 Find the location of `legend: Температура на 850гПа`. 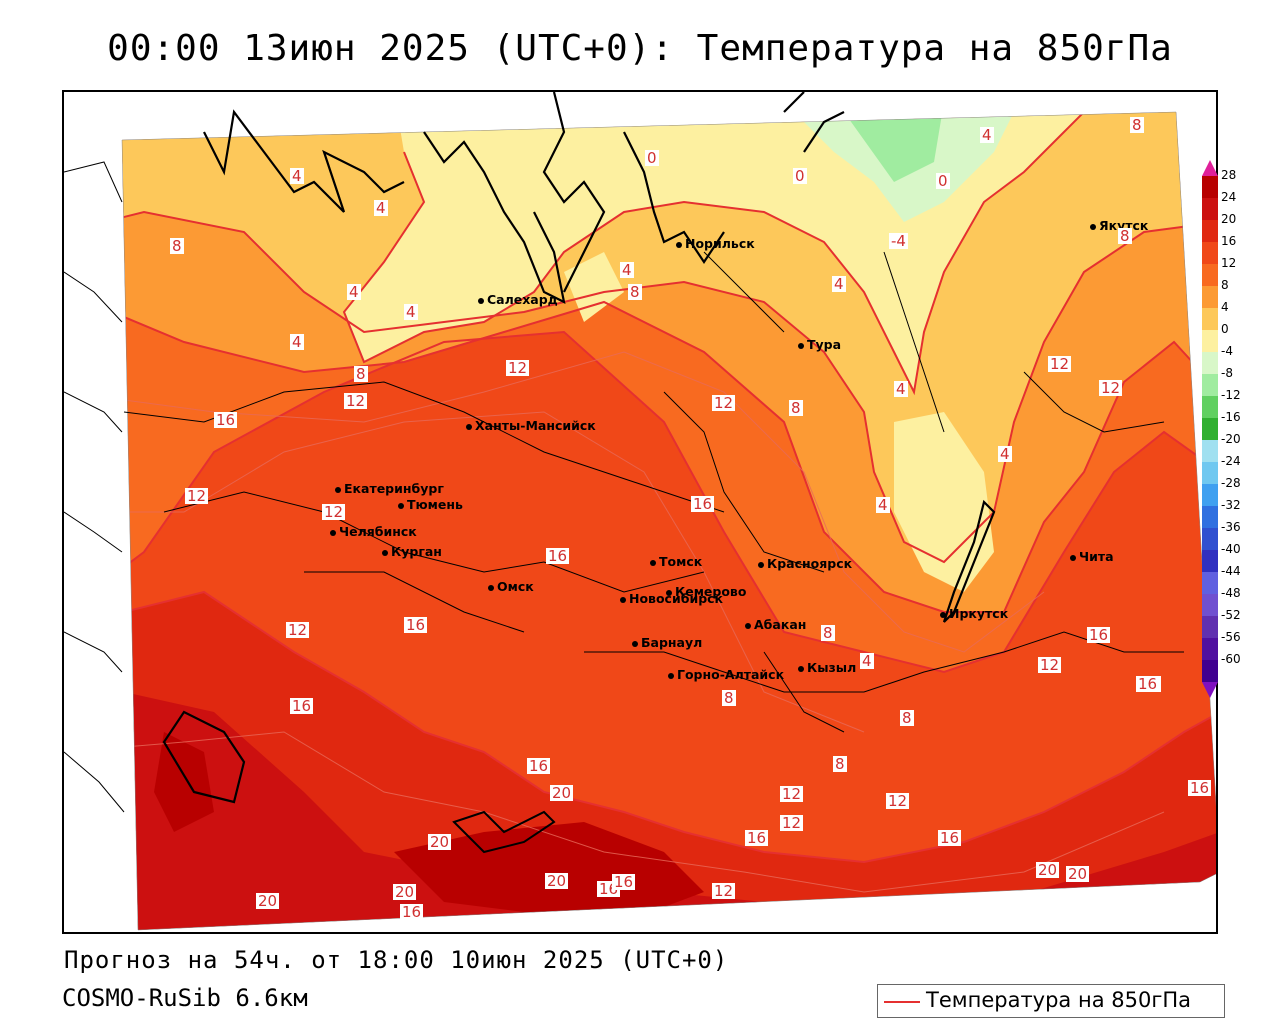

legend: Температура на 850гПа is located at coordinates (1051, 1001).